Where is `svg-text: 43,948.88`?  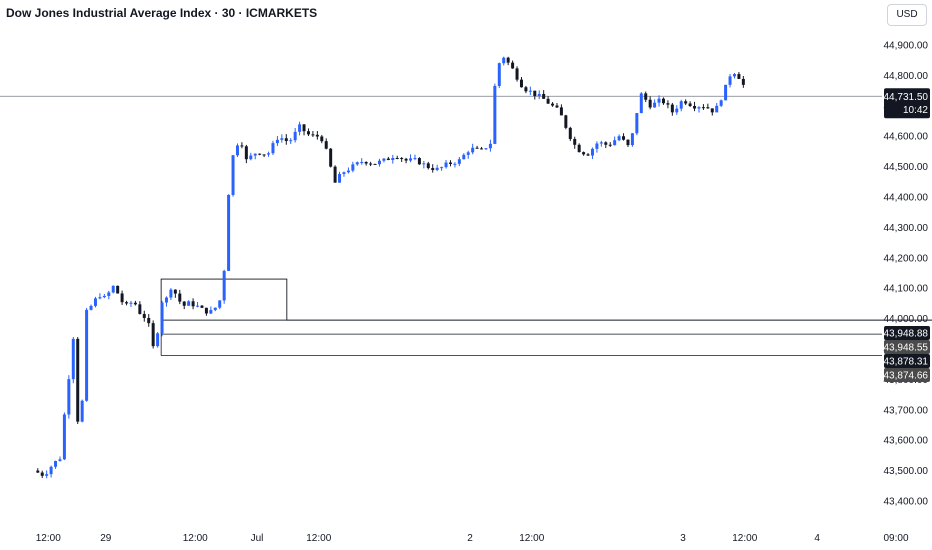
svg-text: 43,948.88 is located at coordinates (906, 334).